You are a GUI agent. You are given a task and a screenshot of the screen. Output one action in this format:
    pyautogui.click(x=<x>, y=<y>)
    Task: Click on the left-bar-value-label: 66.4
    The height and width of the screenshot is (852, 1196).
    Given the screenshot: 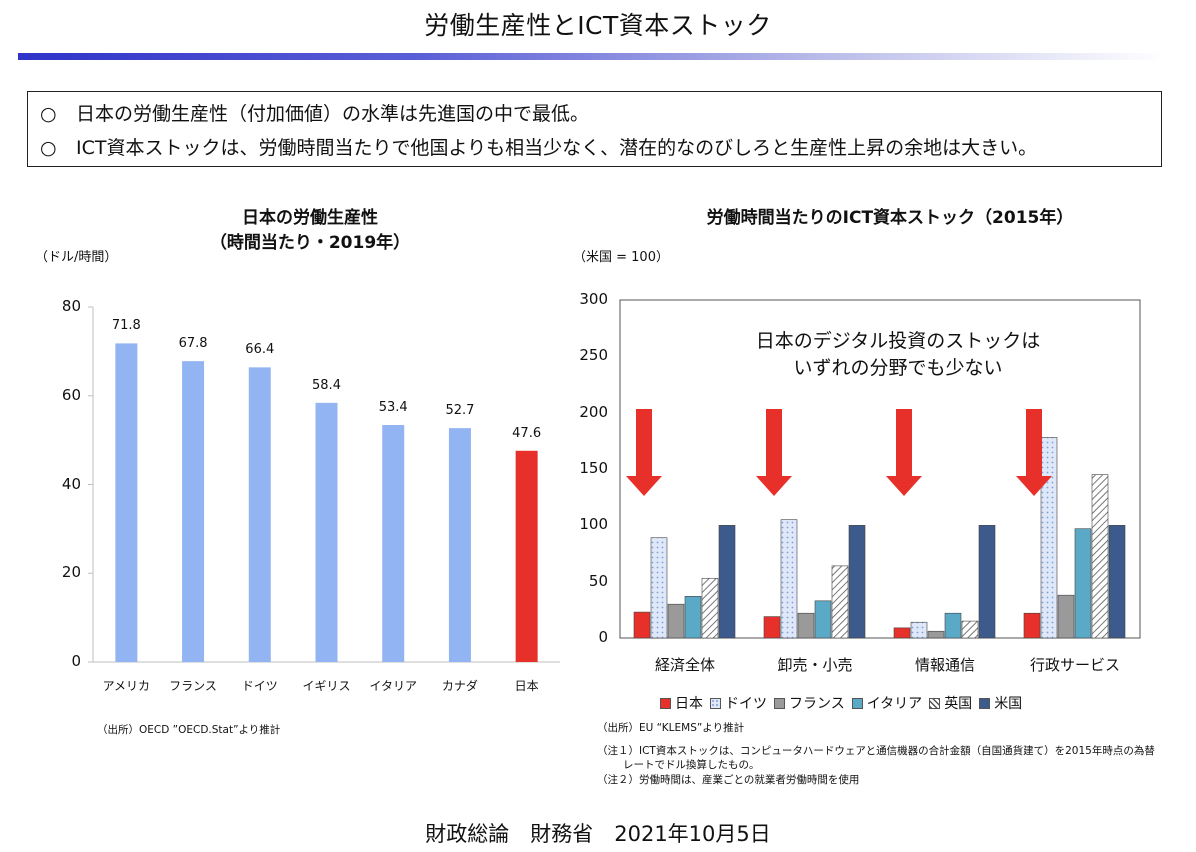 What is the action you would take?
    pyautogui.click(x=260, y=350)
    